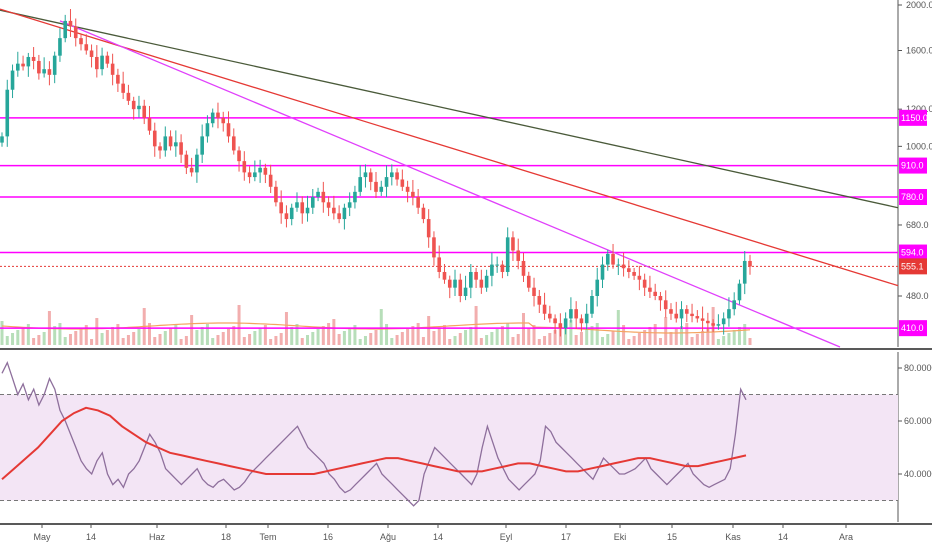 The image size is (932, 555). What do you see at coordinates (918, 421) in the screenshot?
I see `rsi-axis-label-1: 60.0000` at bounding box center [918, 421].